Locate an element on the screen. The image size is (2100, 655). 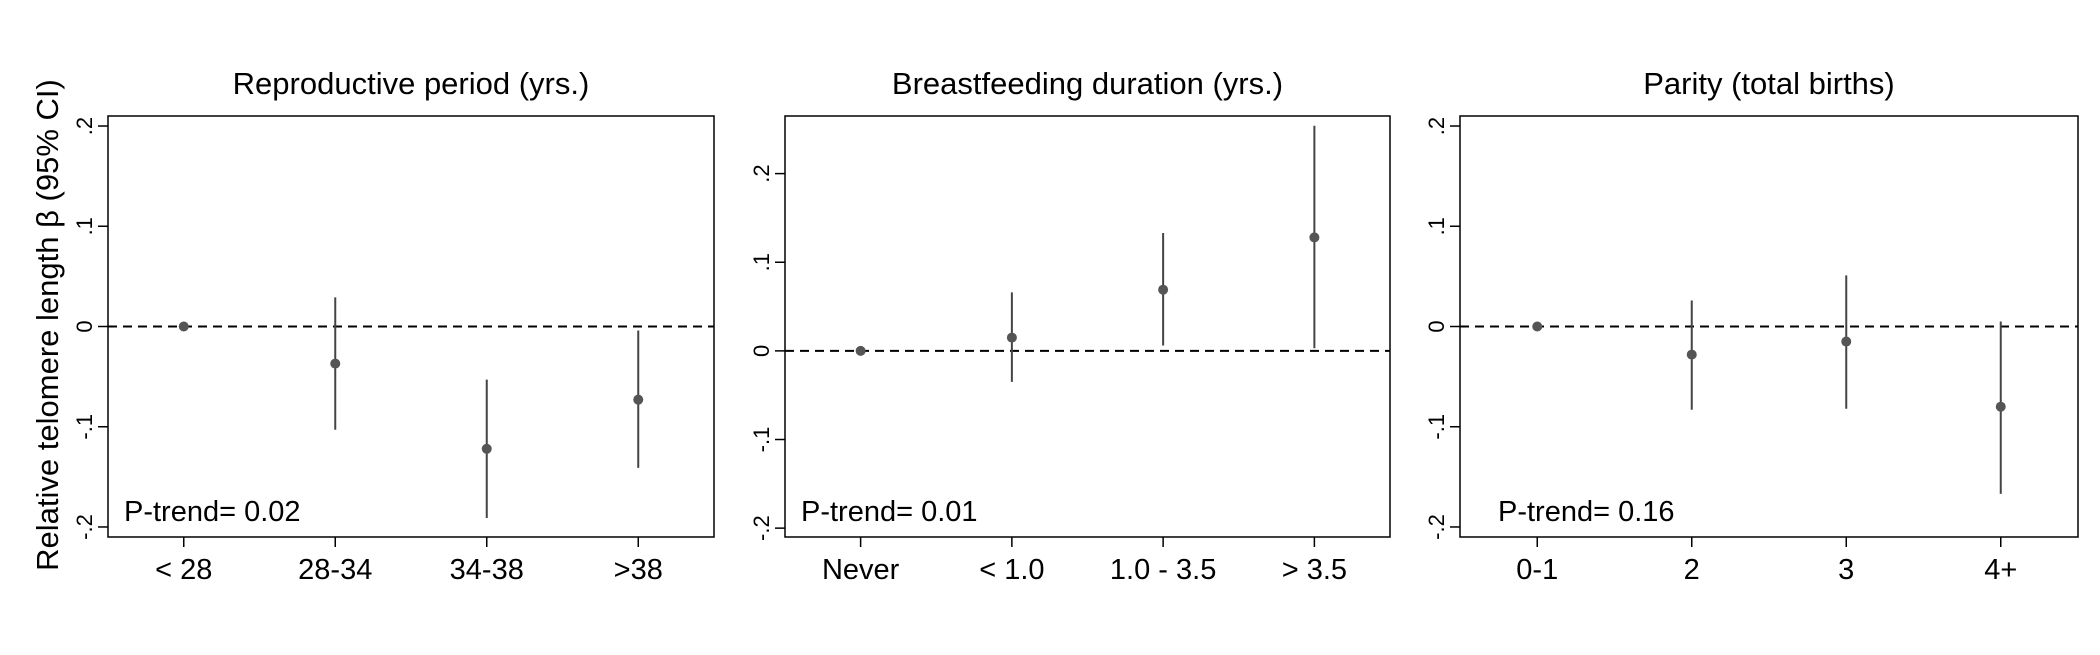
panel-title: Reproductive period (yrs.) is located at coordinates (411, 83).